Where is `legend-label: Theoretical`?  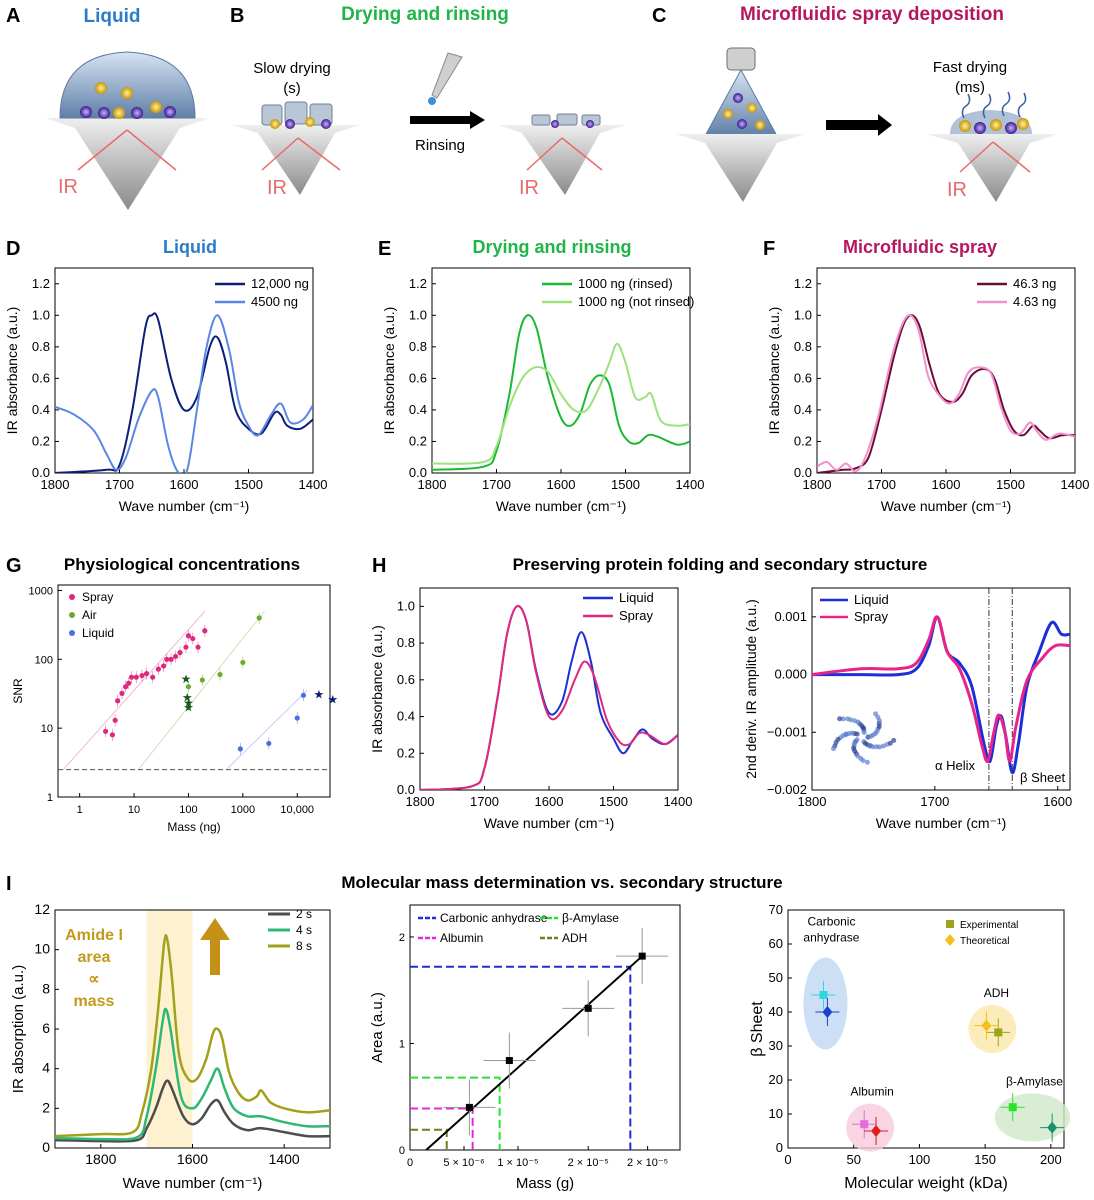
legend-label: Theoretical is located at coordinates (984, 941).